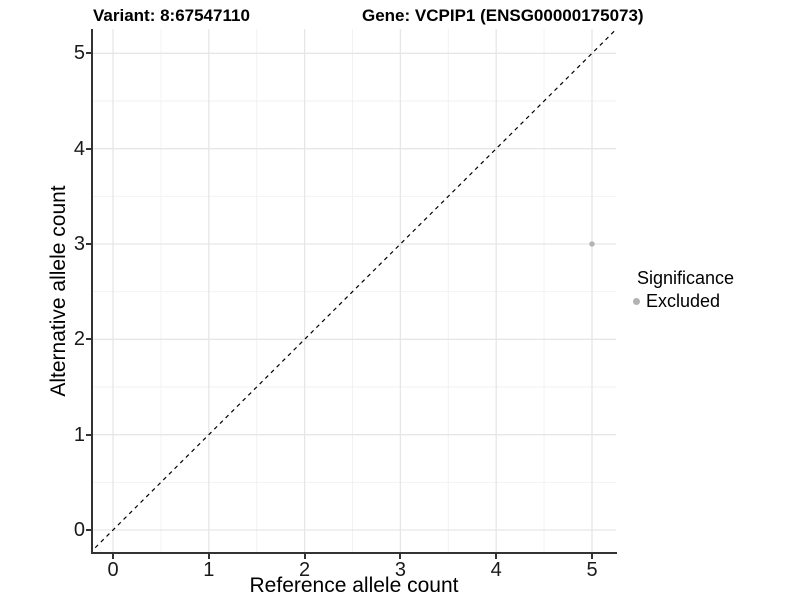  Describe the element at coordinates (354, 553) in the screenshot. I see `x-axis-line` at that location.